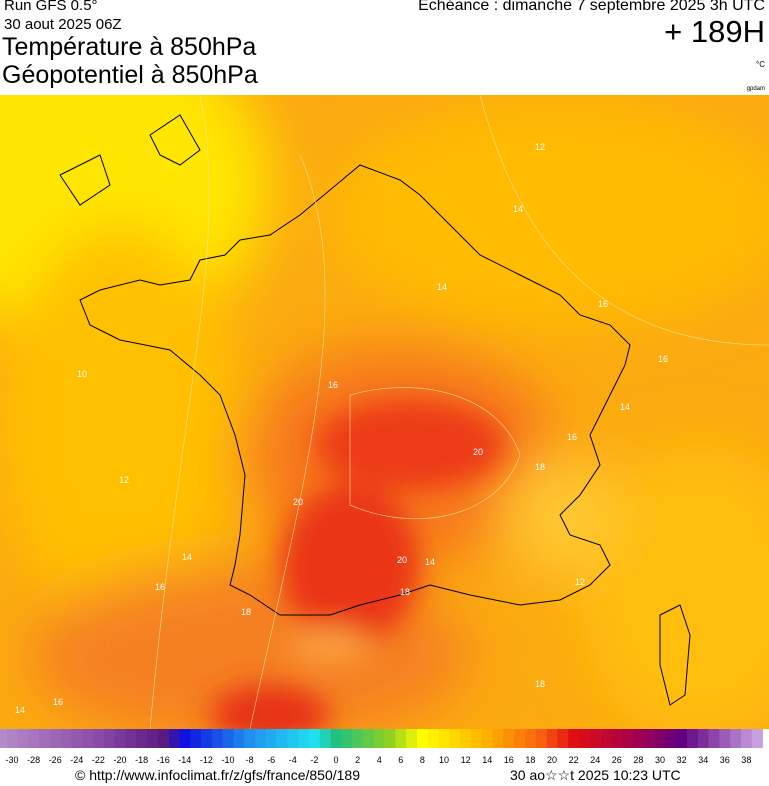 This screenshot has width=769, height=786. I want to click on colorbar-tick-label: 8, so click(422, 760).